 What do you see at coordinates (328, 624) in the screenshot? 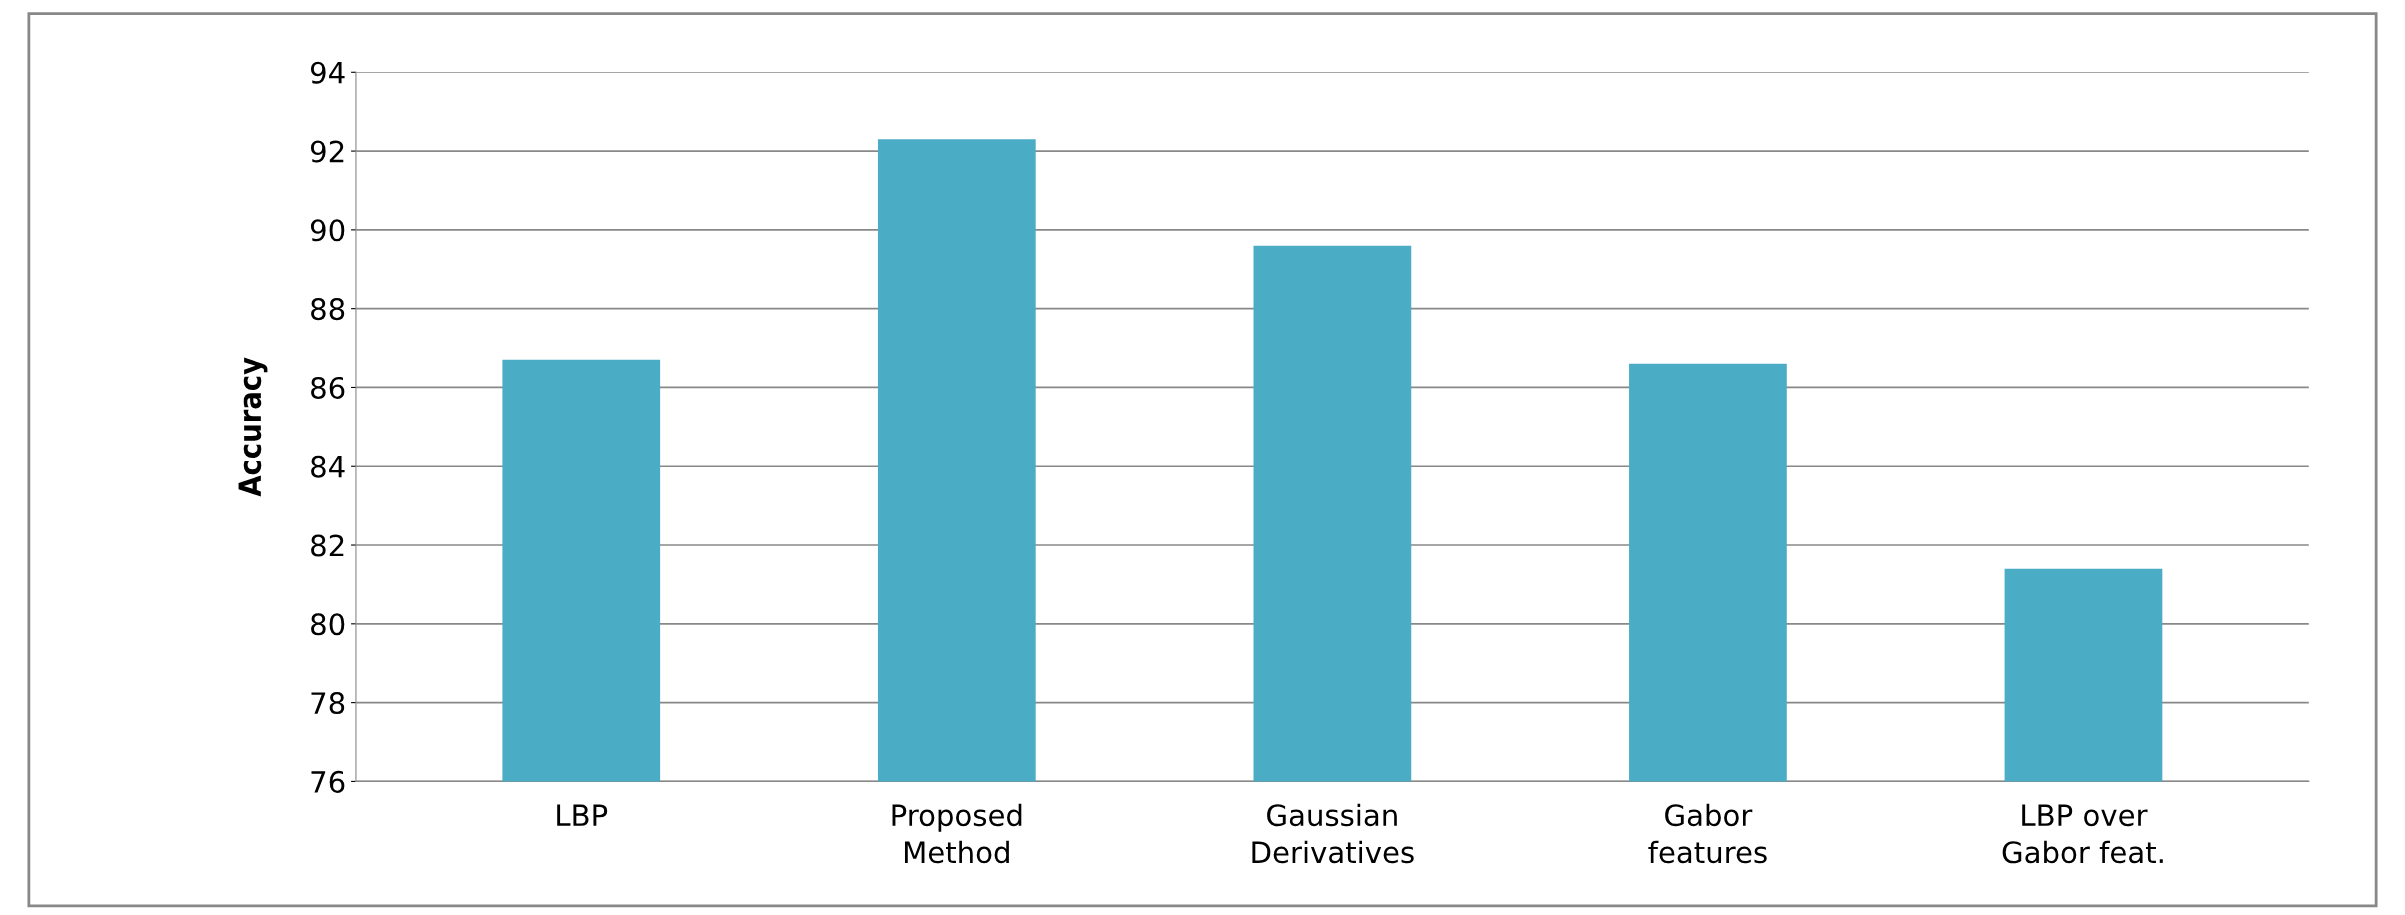
I see `y-tick-label: 80` at bounding box center [328, 624].